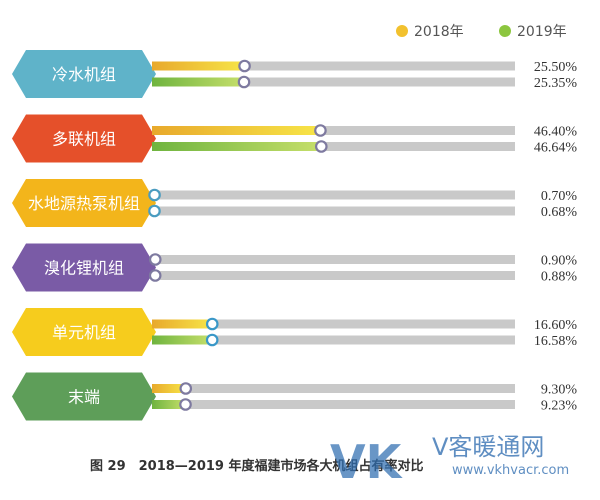  I want to click on value-label-2018: 16.60%, so click(556, 325).